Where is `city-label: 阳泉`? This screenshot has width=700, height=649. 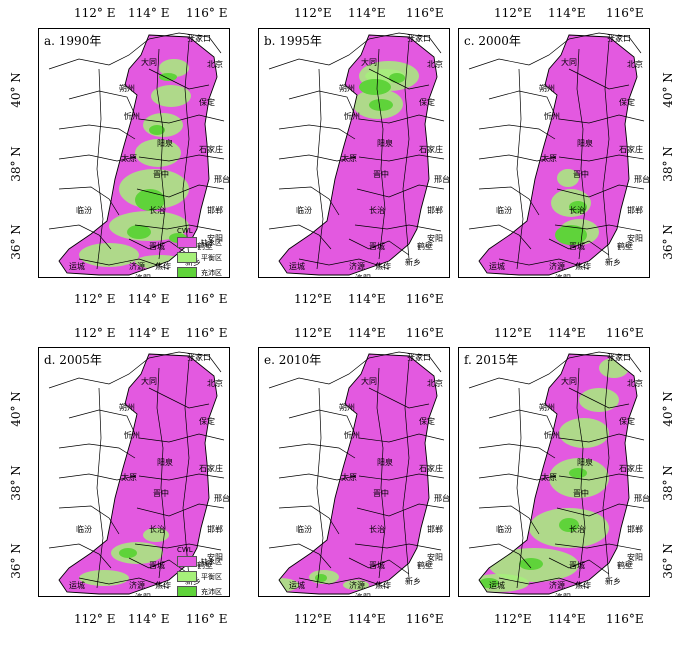
city-label: 阳泉 is located at coordinates (385, 143).